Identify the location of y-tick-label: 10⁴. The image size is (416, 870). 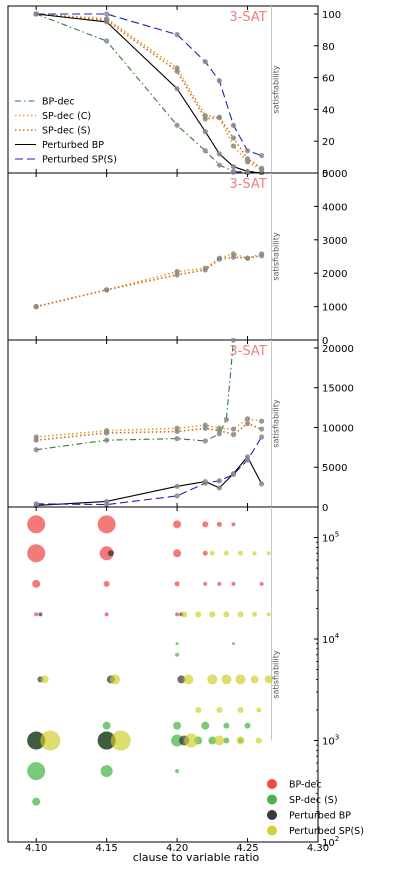
(331, 639).